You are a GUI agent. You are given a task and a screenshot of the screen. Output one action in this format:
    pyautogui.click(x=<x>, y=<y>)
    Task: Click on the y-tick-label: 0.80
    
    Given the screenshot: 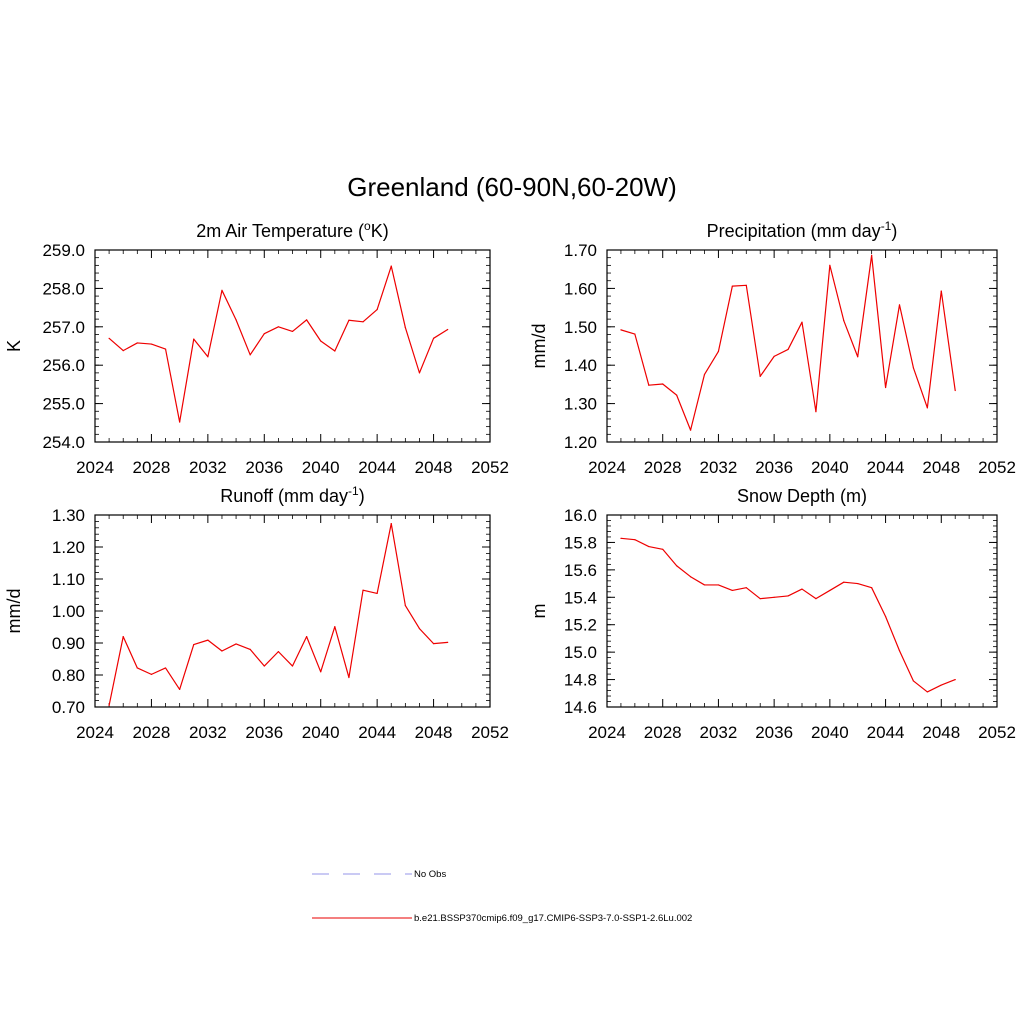 What is the action you would take?
    pyautogui.click(x=68, y=675)
    